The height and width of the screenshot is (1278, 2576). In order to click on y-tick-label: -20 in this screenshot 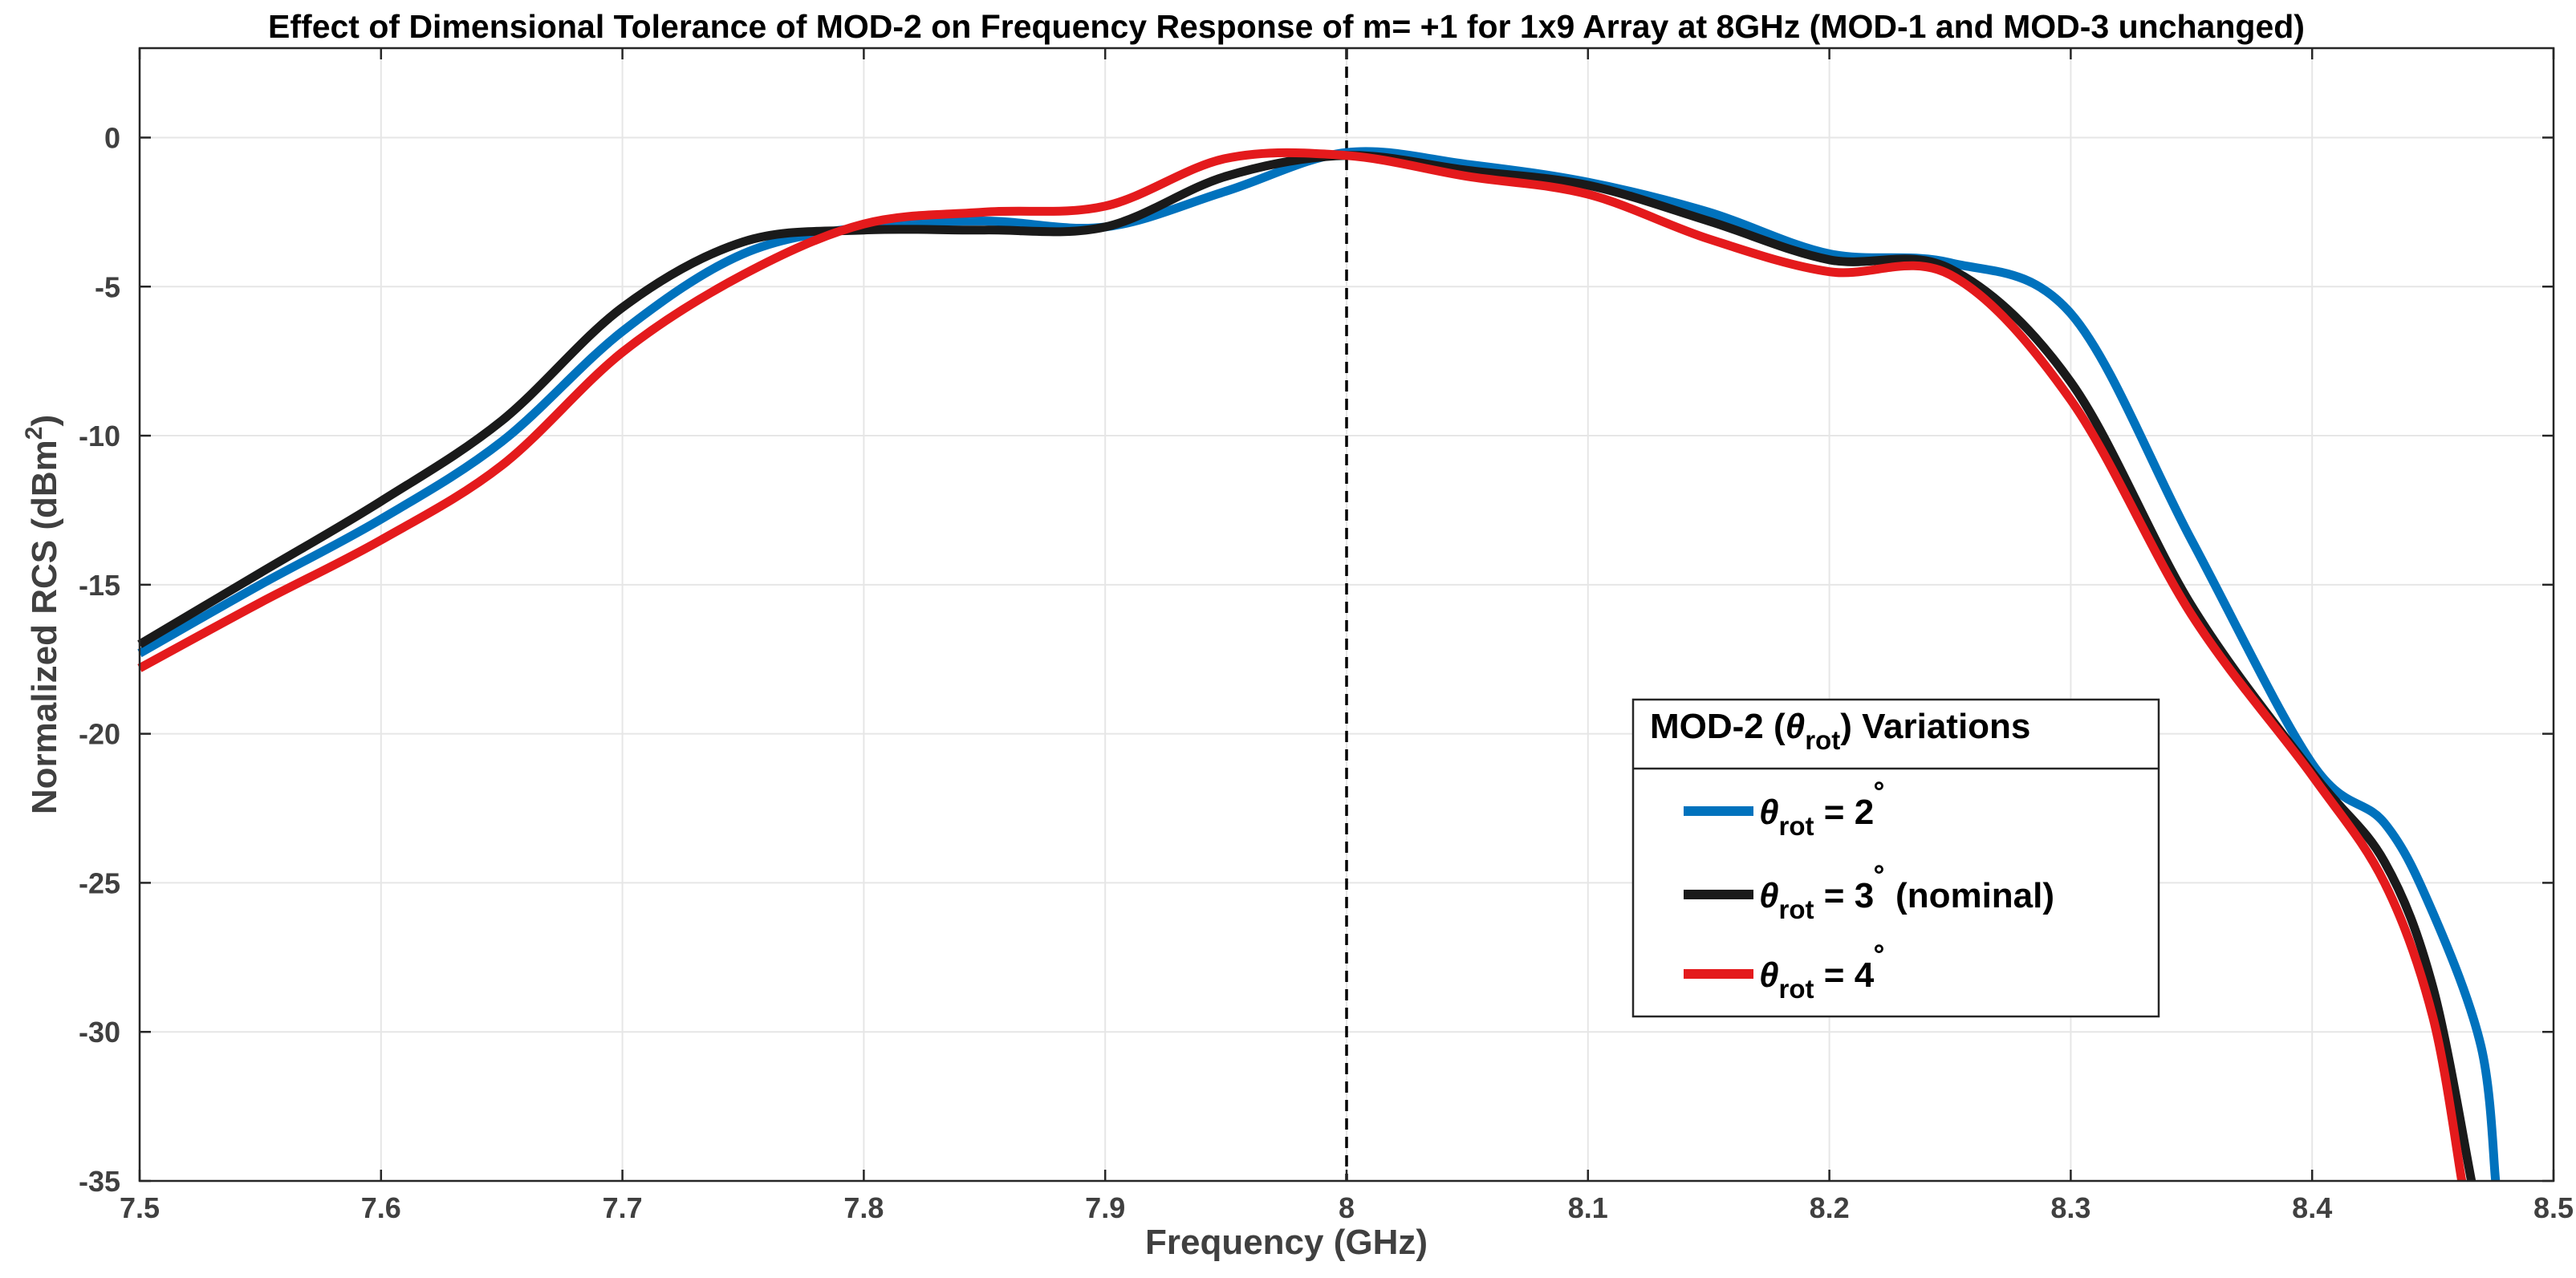, I will do `click(99, 734)`.